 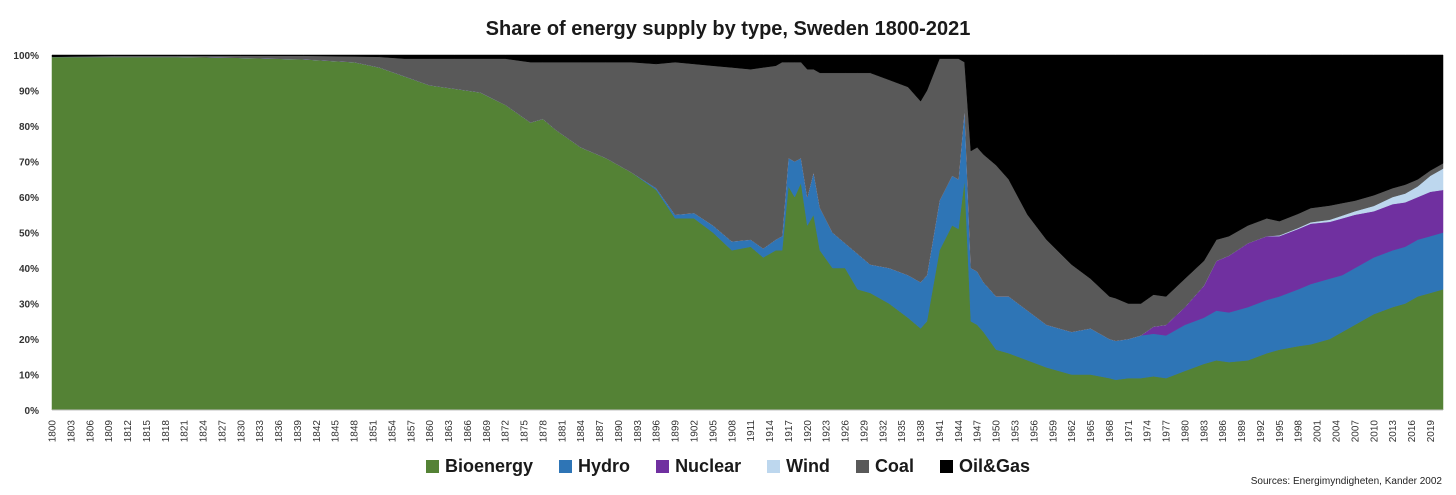 I want to click on x-tick-label: 1893, so click(x=638, y=431).